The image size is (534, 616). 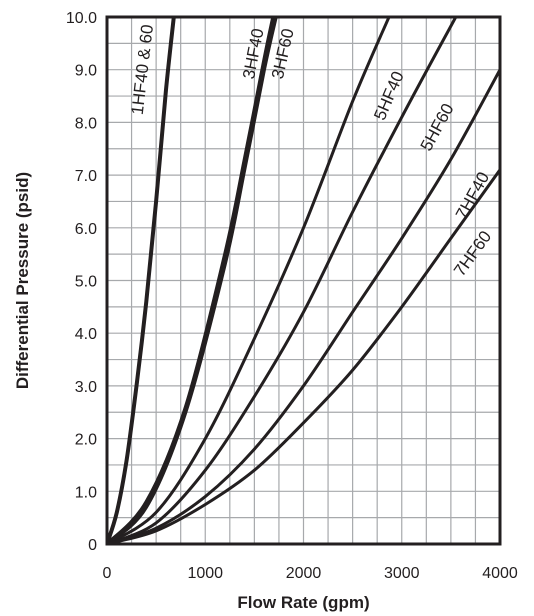 I want to click on y-tick-label: 8.0, so click(x=86, y=123).